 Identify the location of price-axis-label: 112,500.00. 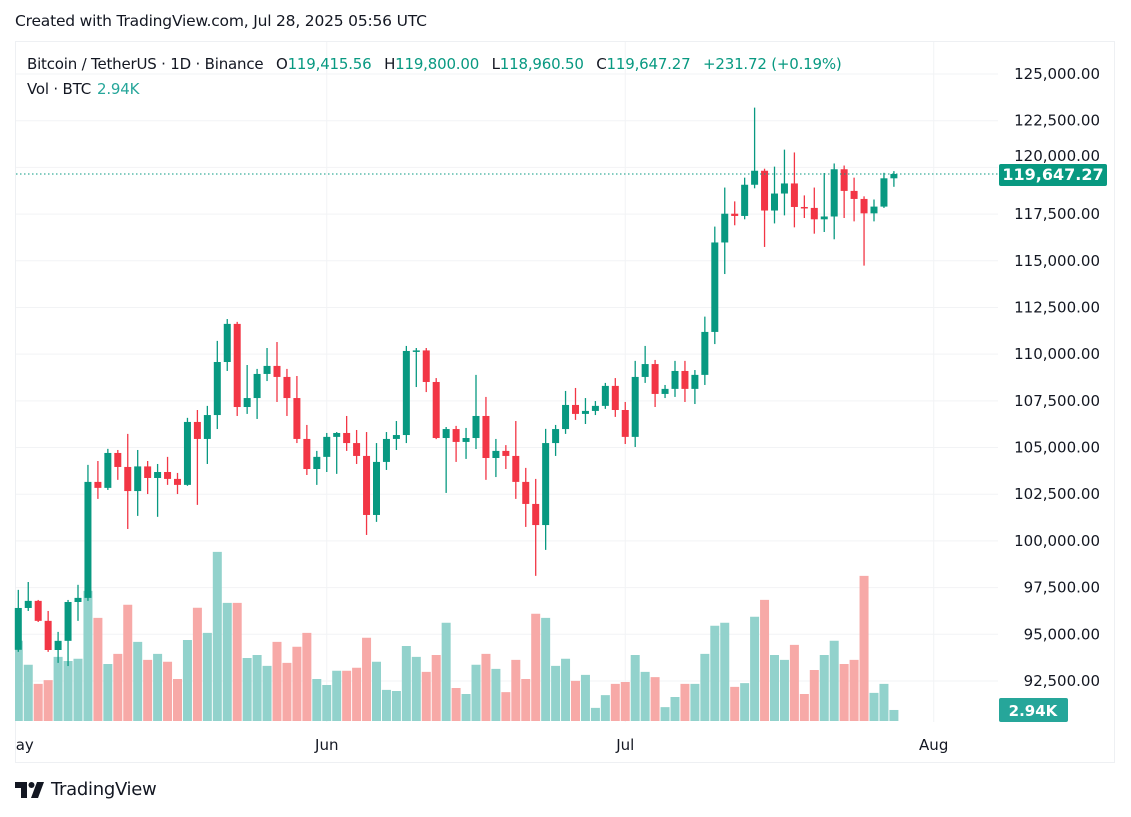
(1057, 307).